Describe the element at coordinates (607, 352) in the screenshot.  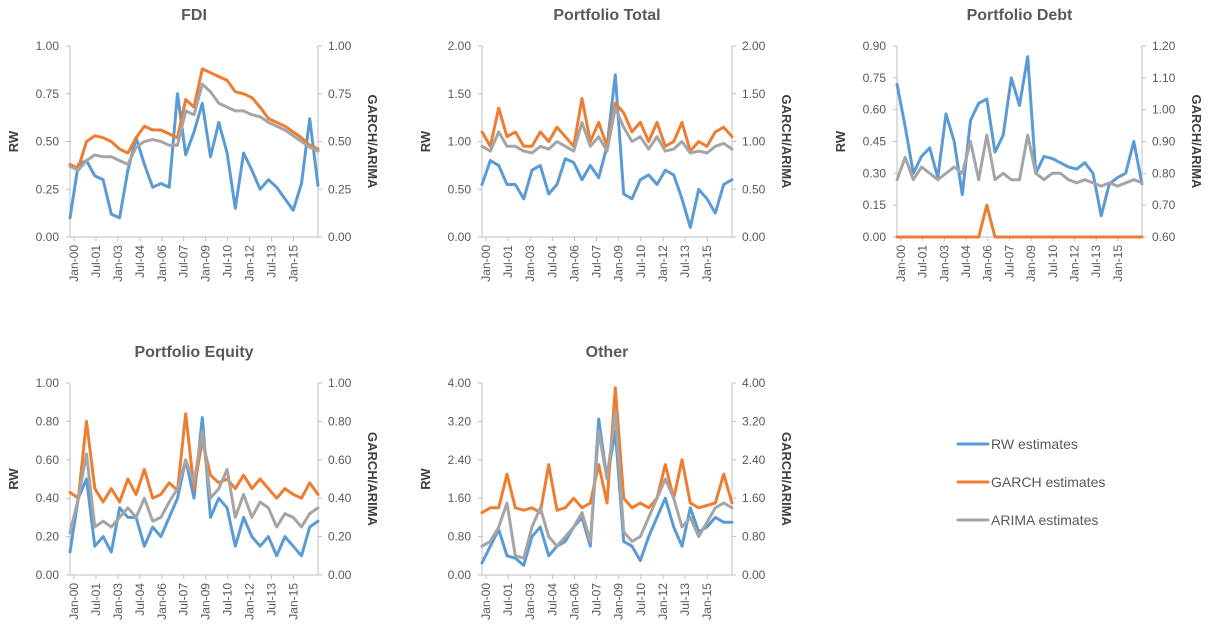
I see `chart-title: Other` at that location.